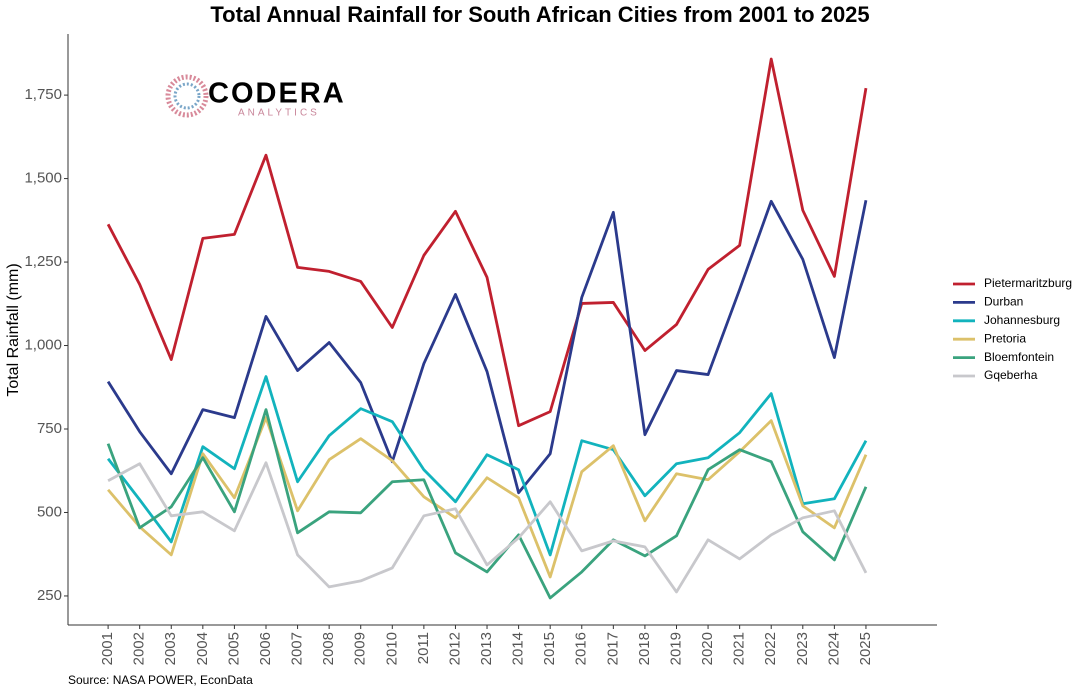 This screenshot has width=1080, height=694. What do you see at coordinates (43, 261) in the screenshot?
I see `y-tick-label: 1,250` at bounding box center [43, 261].